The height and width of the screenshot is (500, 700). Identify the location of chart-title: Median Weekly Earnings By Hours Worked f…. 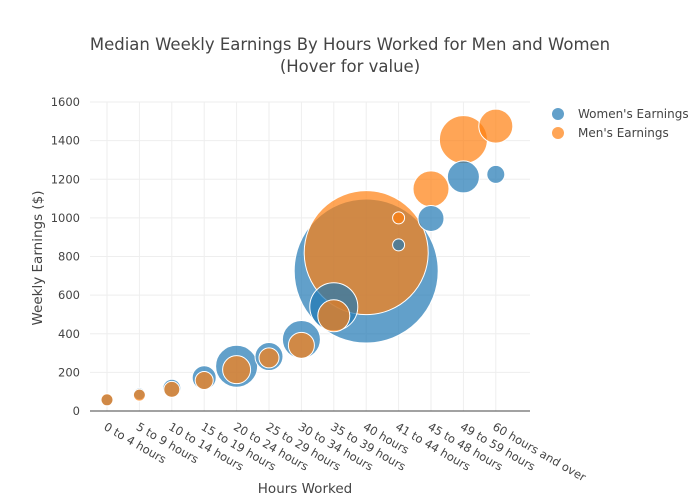
(350, 44).